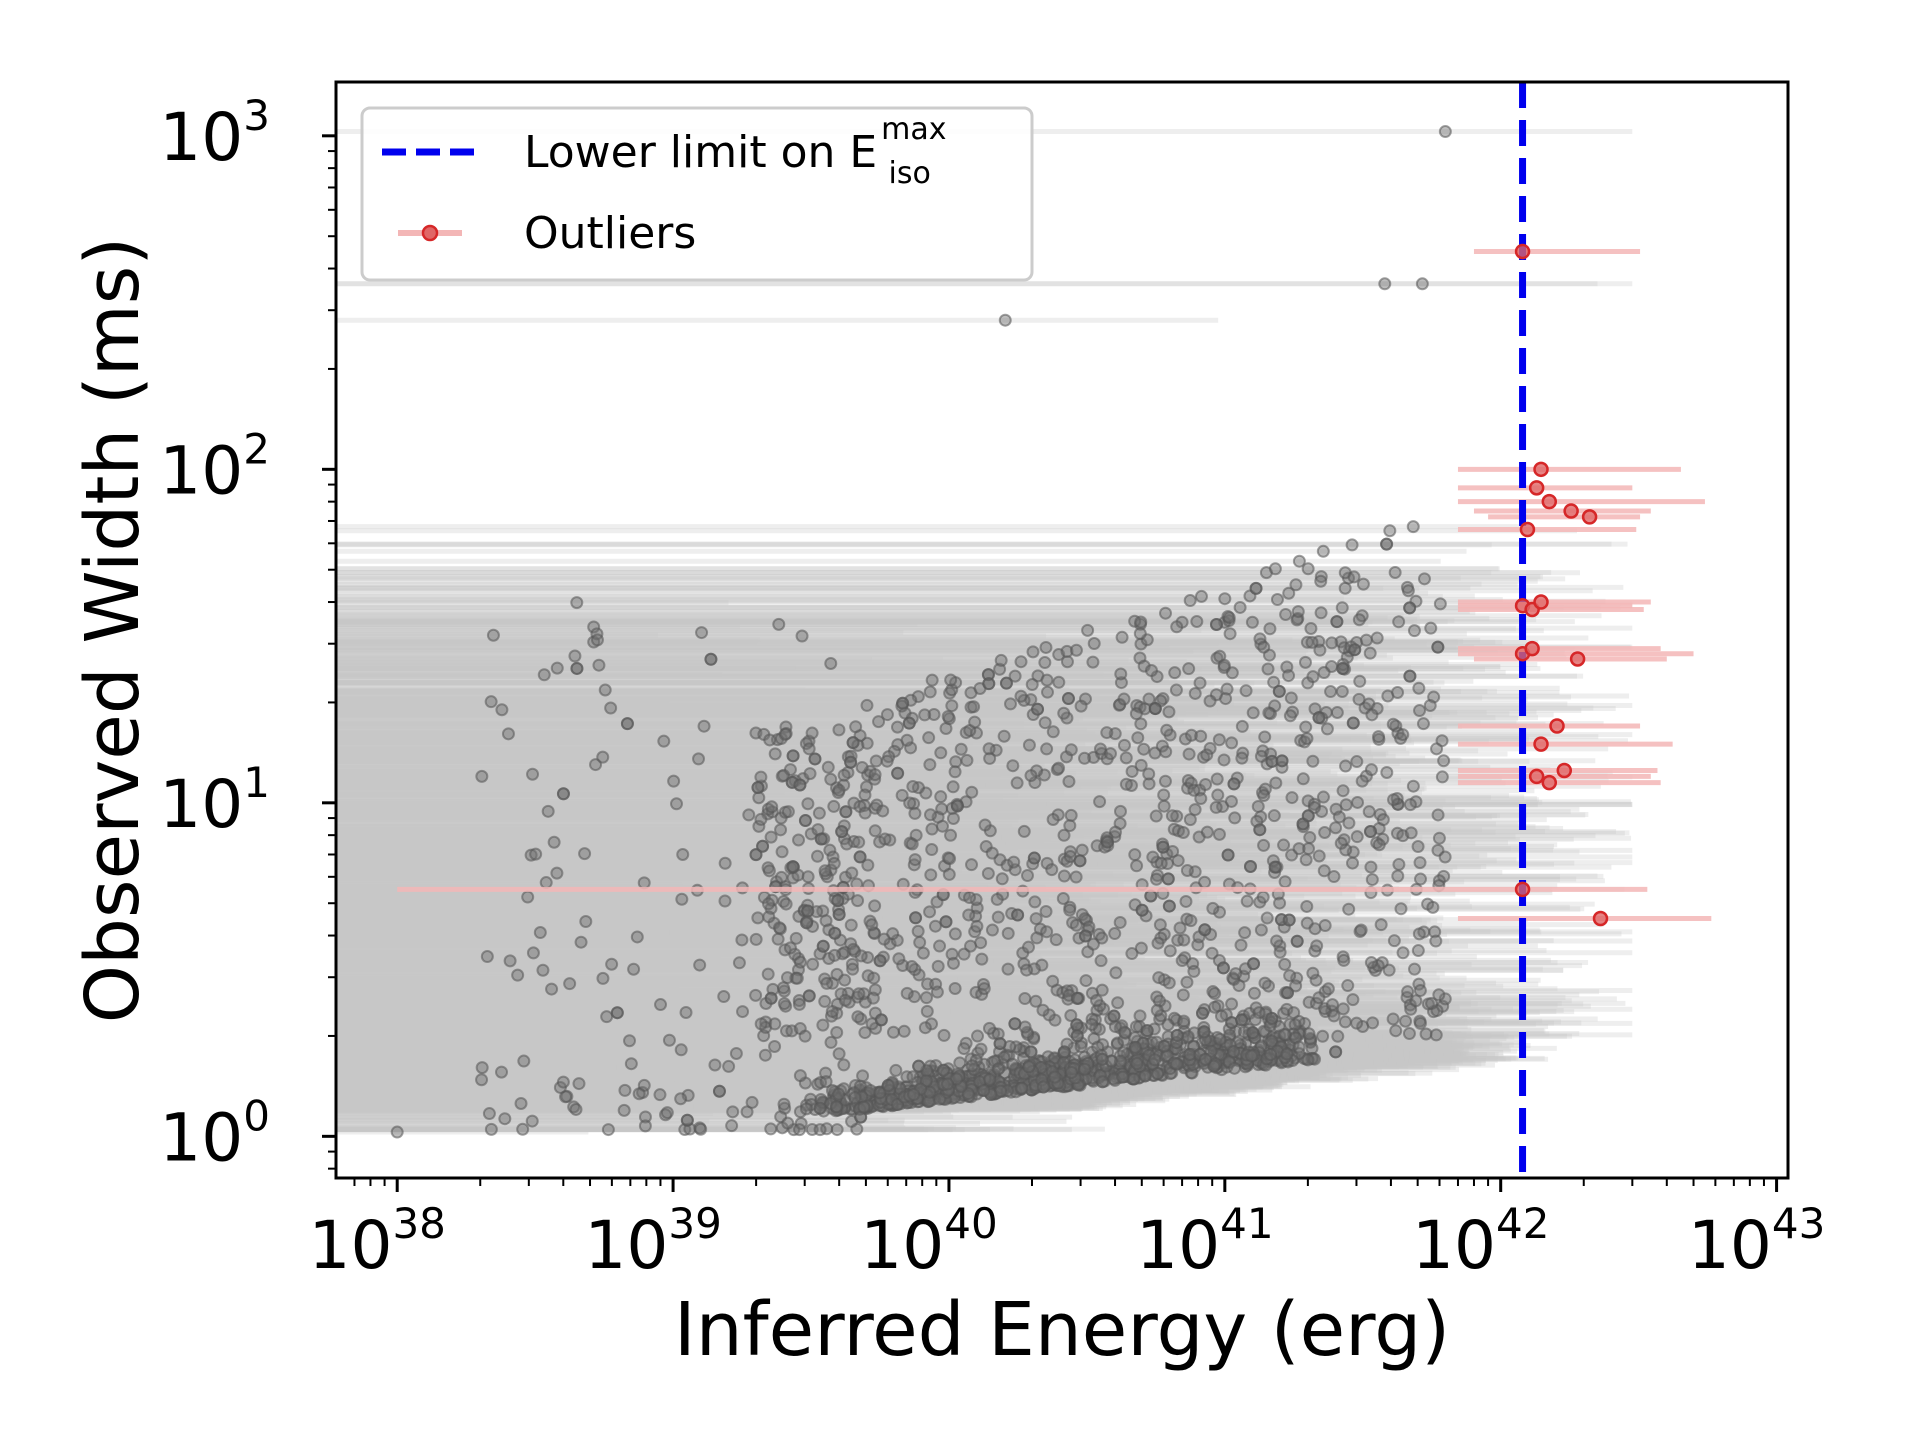 The width and height of the screenshot is (1920, 1445). Describe the element at coordinates (610, 233) in the screenshot. I see `legend-outlier-label: Outliers` at that location.